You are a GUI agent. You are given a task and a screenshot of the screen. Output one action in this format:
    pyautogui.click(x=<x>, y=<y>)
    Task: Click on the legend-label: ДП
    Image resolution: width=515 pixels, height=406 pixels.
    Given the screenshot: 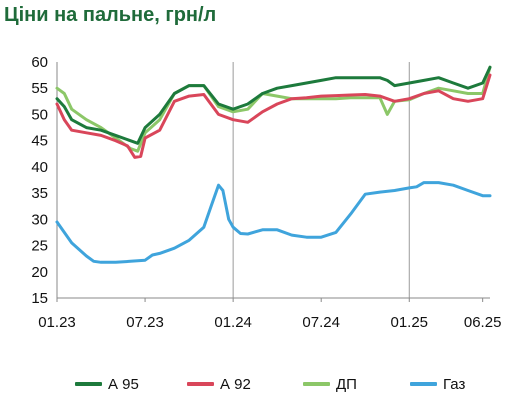 What is the action you would take?
    pyautogui.click(x=346, y=384)
    